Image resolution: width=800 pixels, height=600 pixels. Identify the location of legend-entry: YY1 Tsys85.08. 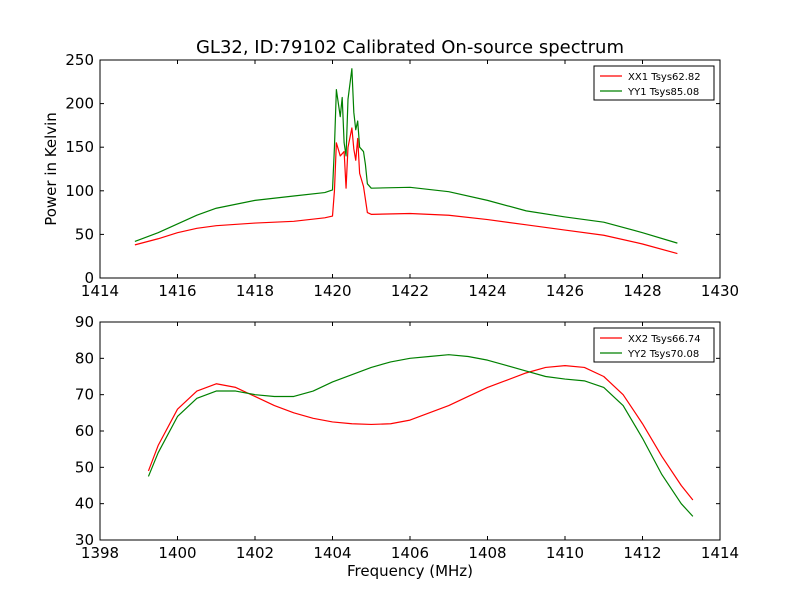
(663, 92).